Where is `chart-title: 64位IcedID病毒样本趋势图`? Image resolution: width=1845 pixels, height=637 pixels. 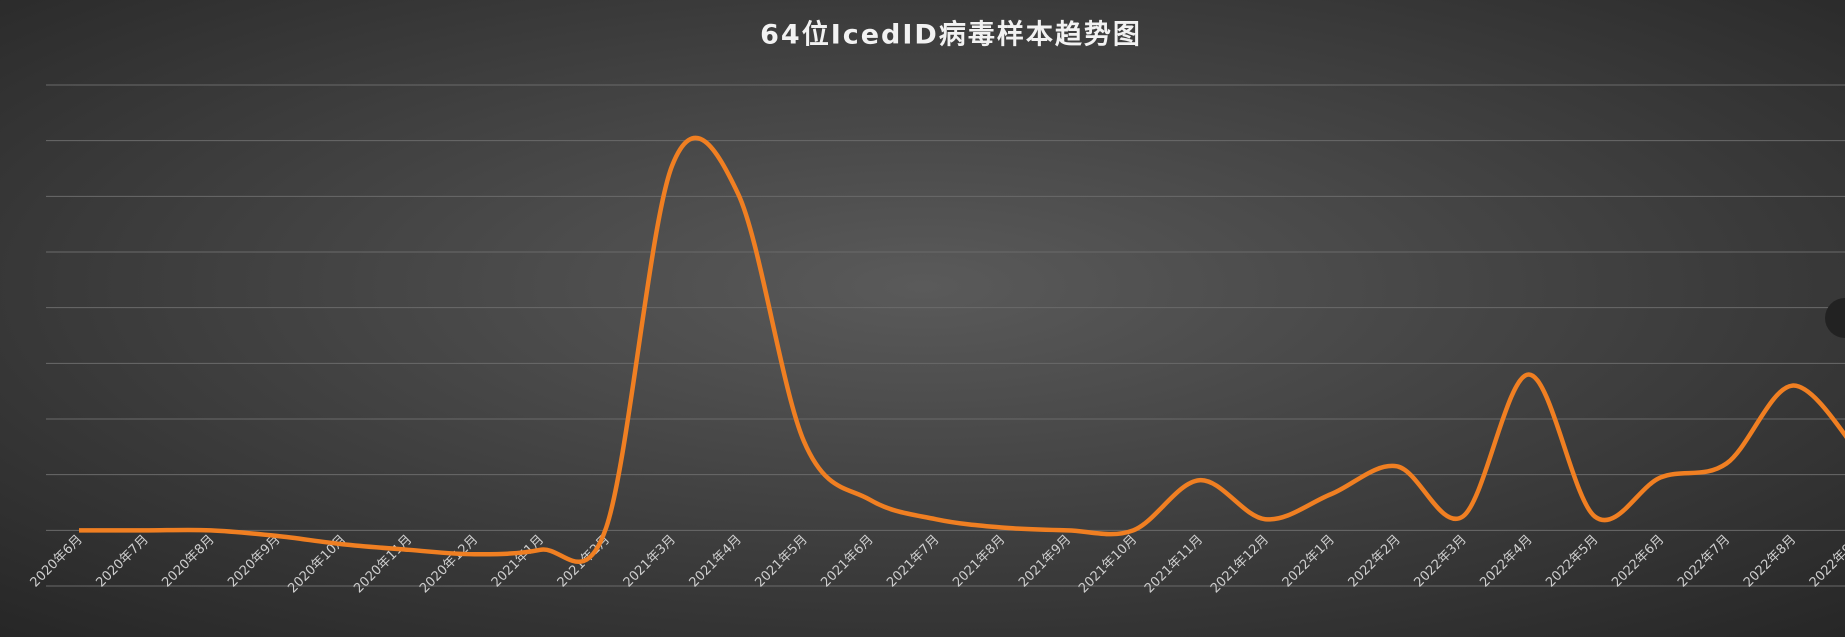 chart-title: 64位IcedID病毒样本趋势图 is located at coordinates (951, 35).